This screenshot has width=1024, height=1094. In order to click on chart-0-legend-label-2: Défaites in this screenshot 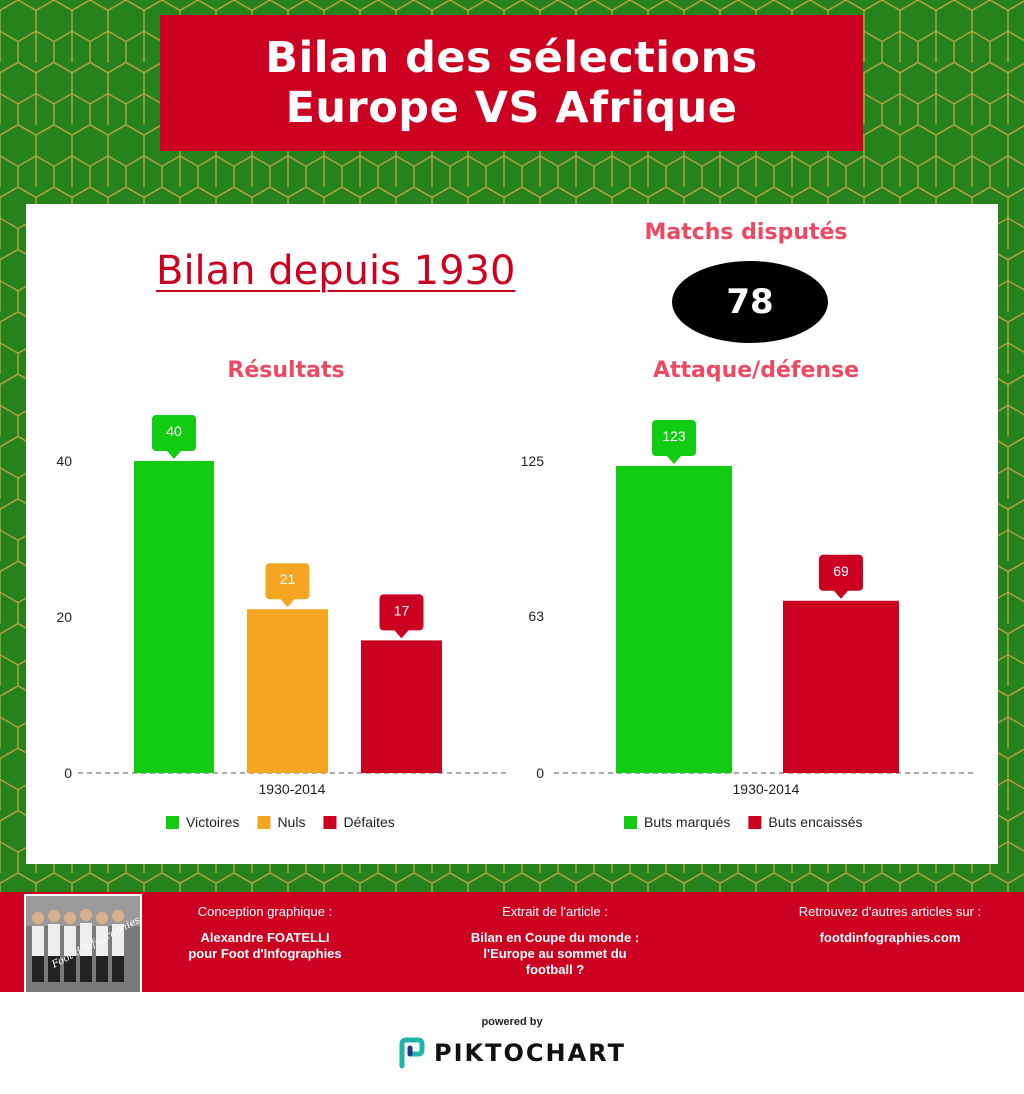, I will do `click(368, 822)`.